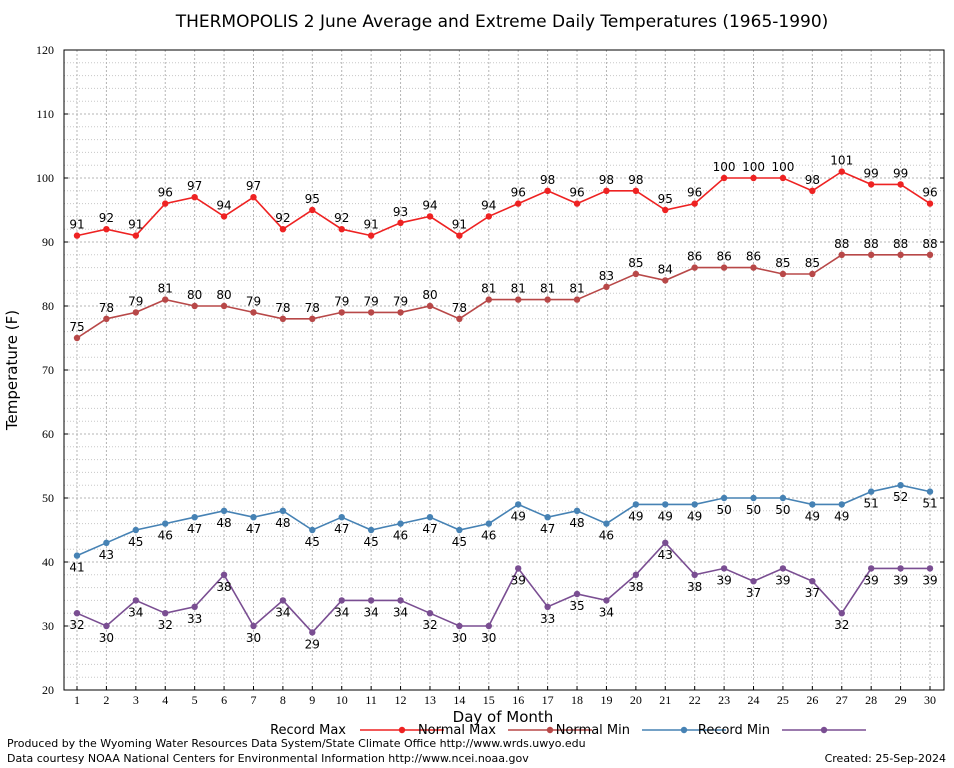  What do you see at coordinates (812, 700) in the screenshot?
I see `x-tick-label: 26` at bounding box center [812, 700].